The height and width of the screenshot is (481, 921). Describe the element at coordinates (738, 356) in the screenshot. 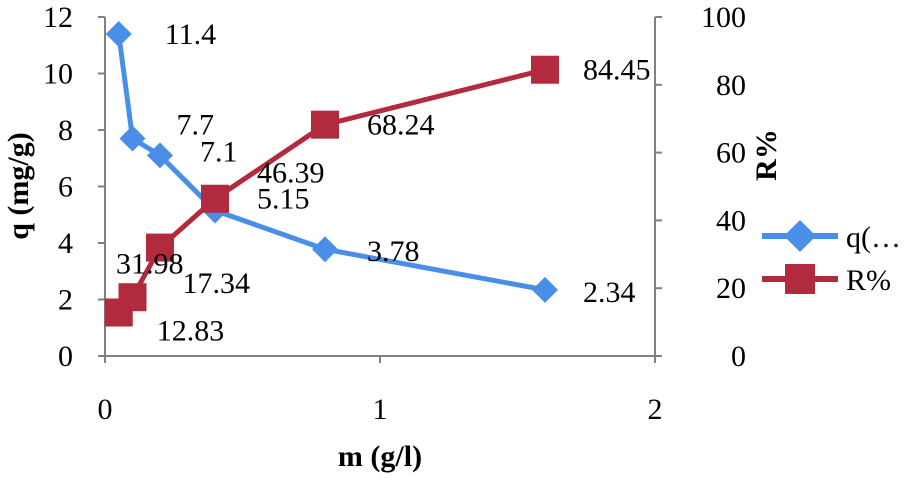

I see `y2-tick-label: 0` at that location.